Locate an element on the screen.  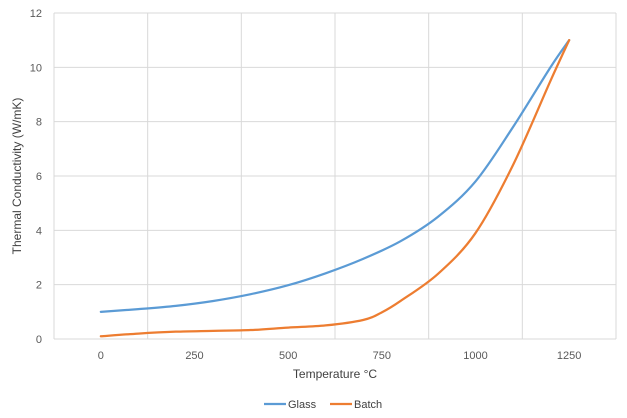
y-tick-label: 4 is located at coordinates (39, 231).